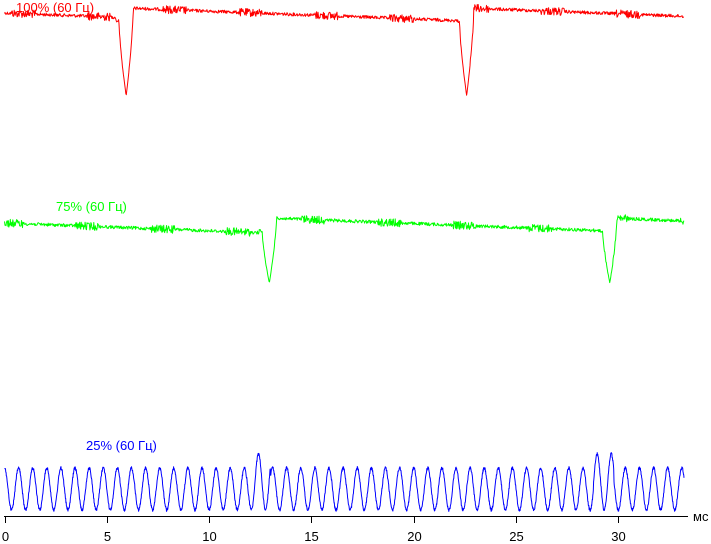 The image size is (711, 544). Describe the element at coordinates (91, 206) in the screenshot. I see `series-label-75: 75% (60 Гц)` at that location.